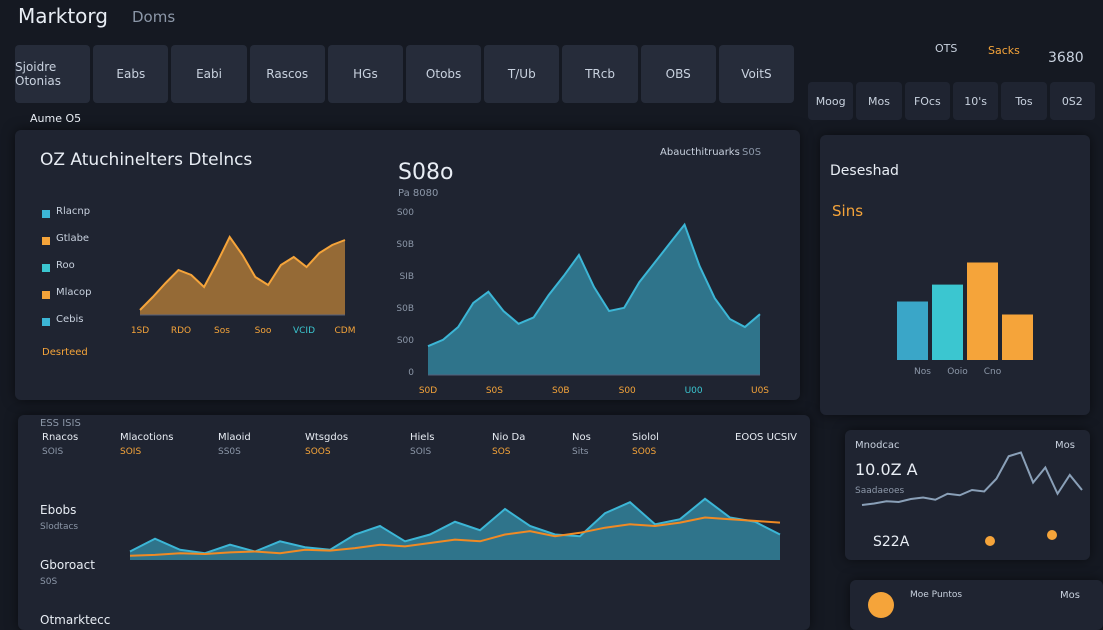  Describe the element at coordinates (345, 331) in the screenshot. I see `x-tick-label: CDM` at that location.